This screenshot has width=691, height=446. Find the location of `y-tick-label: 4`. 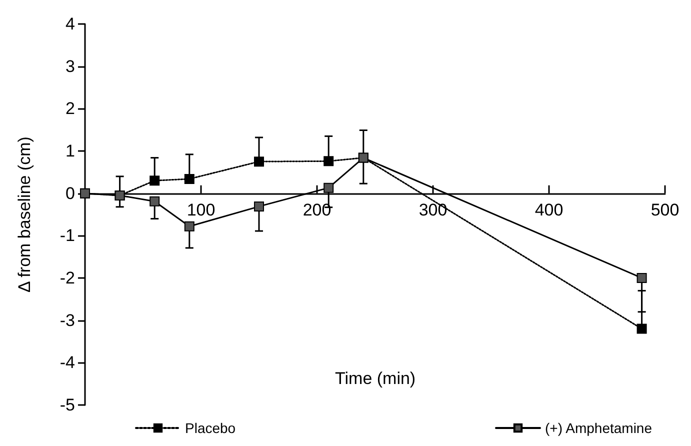

y-tick-label: 4 is located at coordinates (70, 24).